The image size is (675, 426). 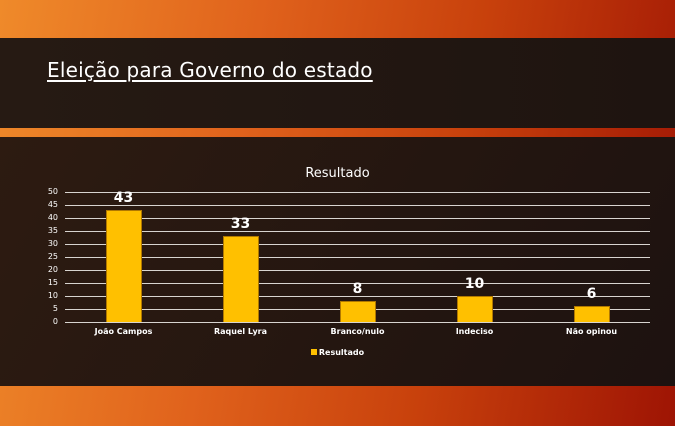 What do you see at coordinates (474, 284) in the screenshot?
I see `data-label: 10` at bounding box center [474, 284].